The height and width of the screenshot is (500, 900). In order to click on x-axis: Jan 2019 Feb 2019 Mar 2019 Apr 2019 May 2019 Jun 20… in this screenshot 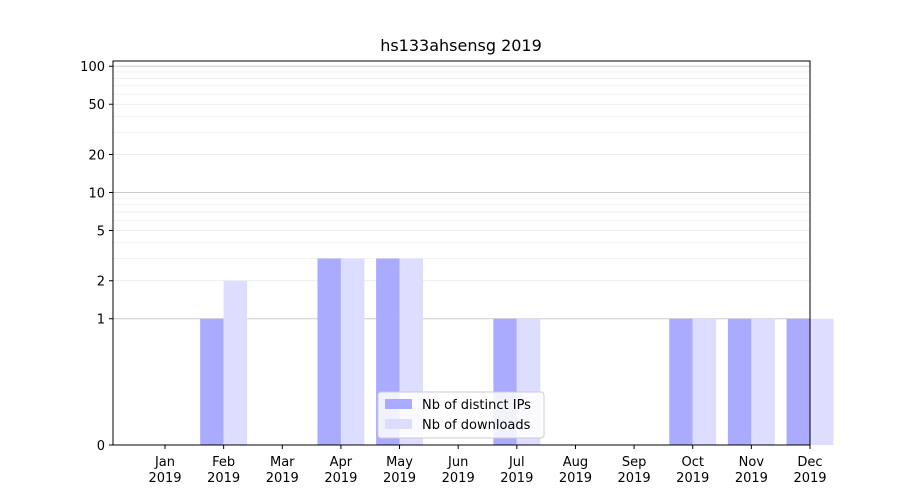, I will do `click(487, 465)`.